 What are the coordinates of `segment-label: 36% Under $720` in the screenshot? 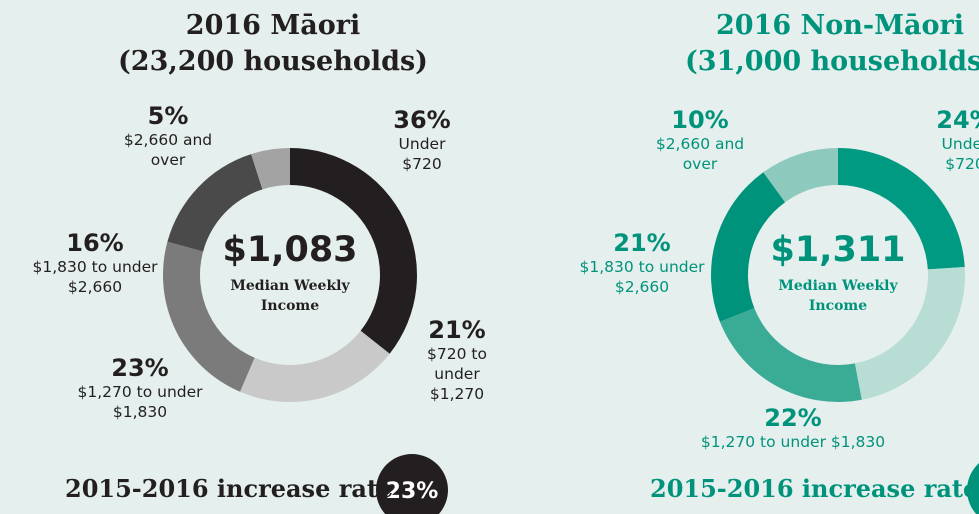 It's located at (422, 140).